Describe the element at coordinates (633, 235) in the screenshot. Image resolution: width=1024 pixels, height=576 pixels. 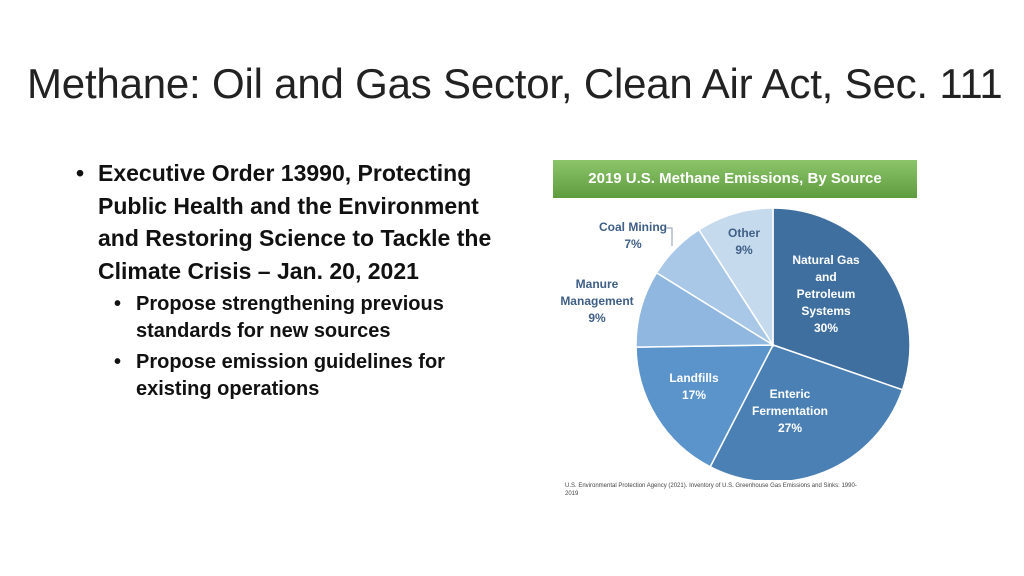
I see `slice-label-coal-mining: Coal Mining 7%` at that location.